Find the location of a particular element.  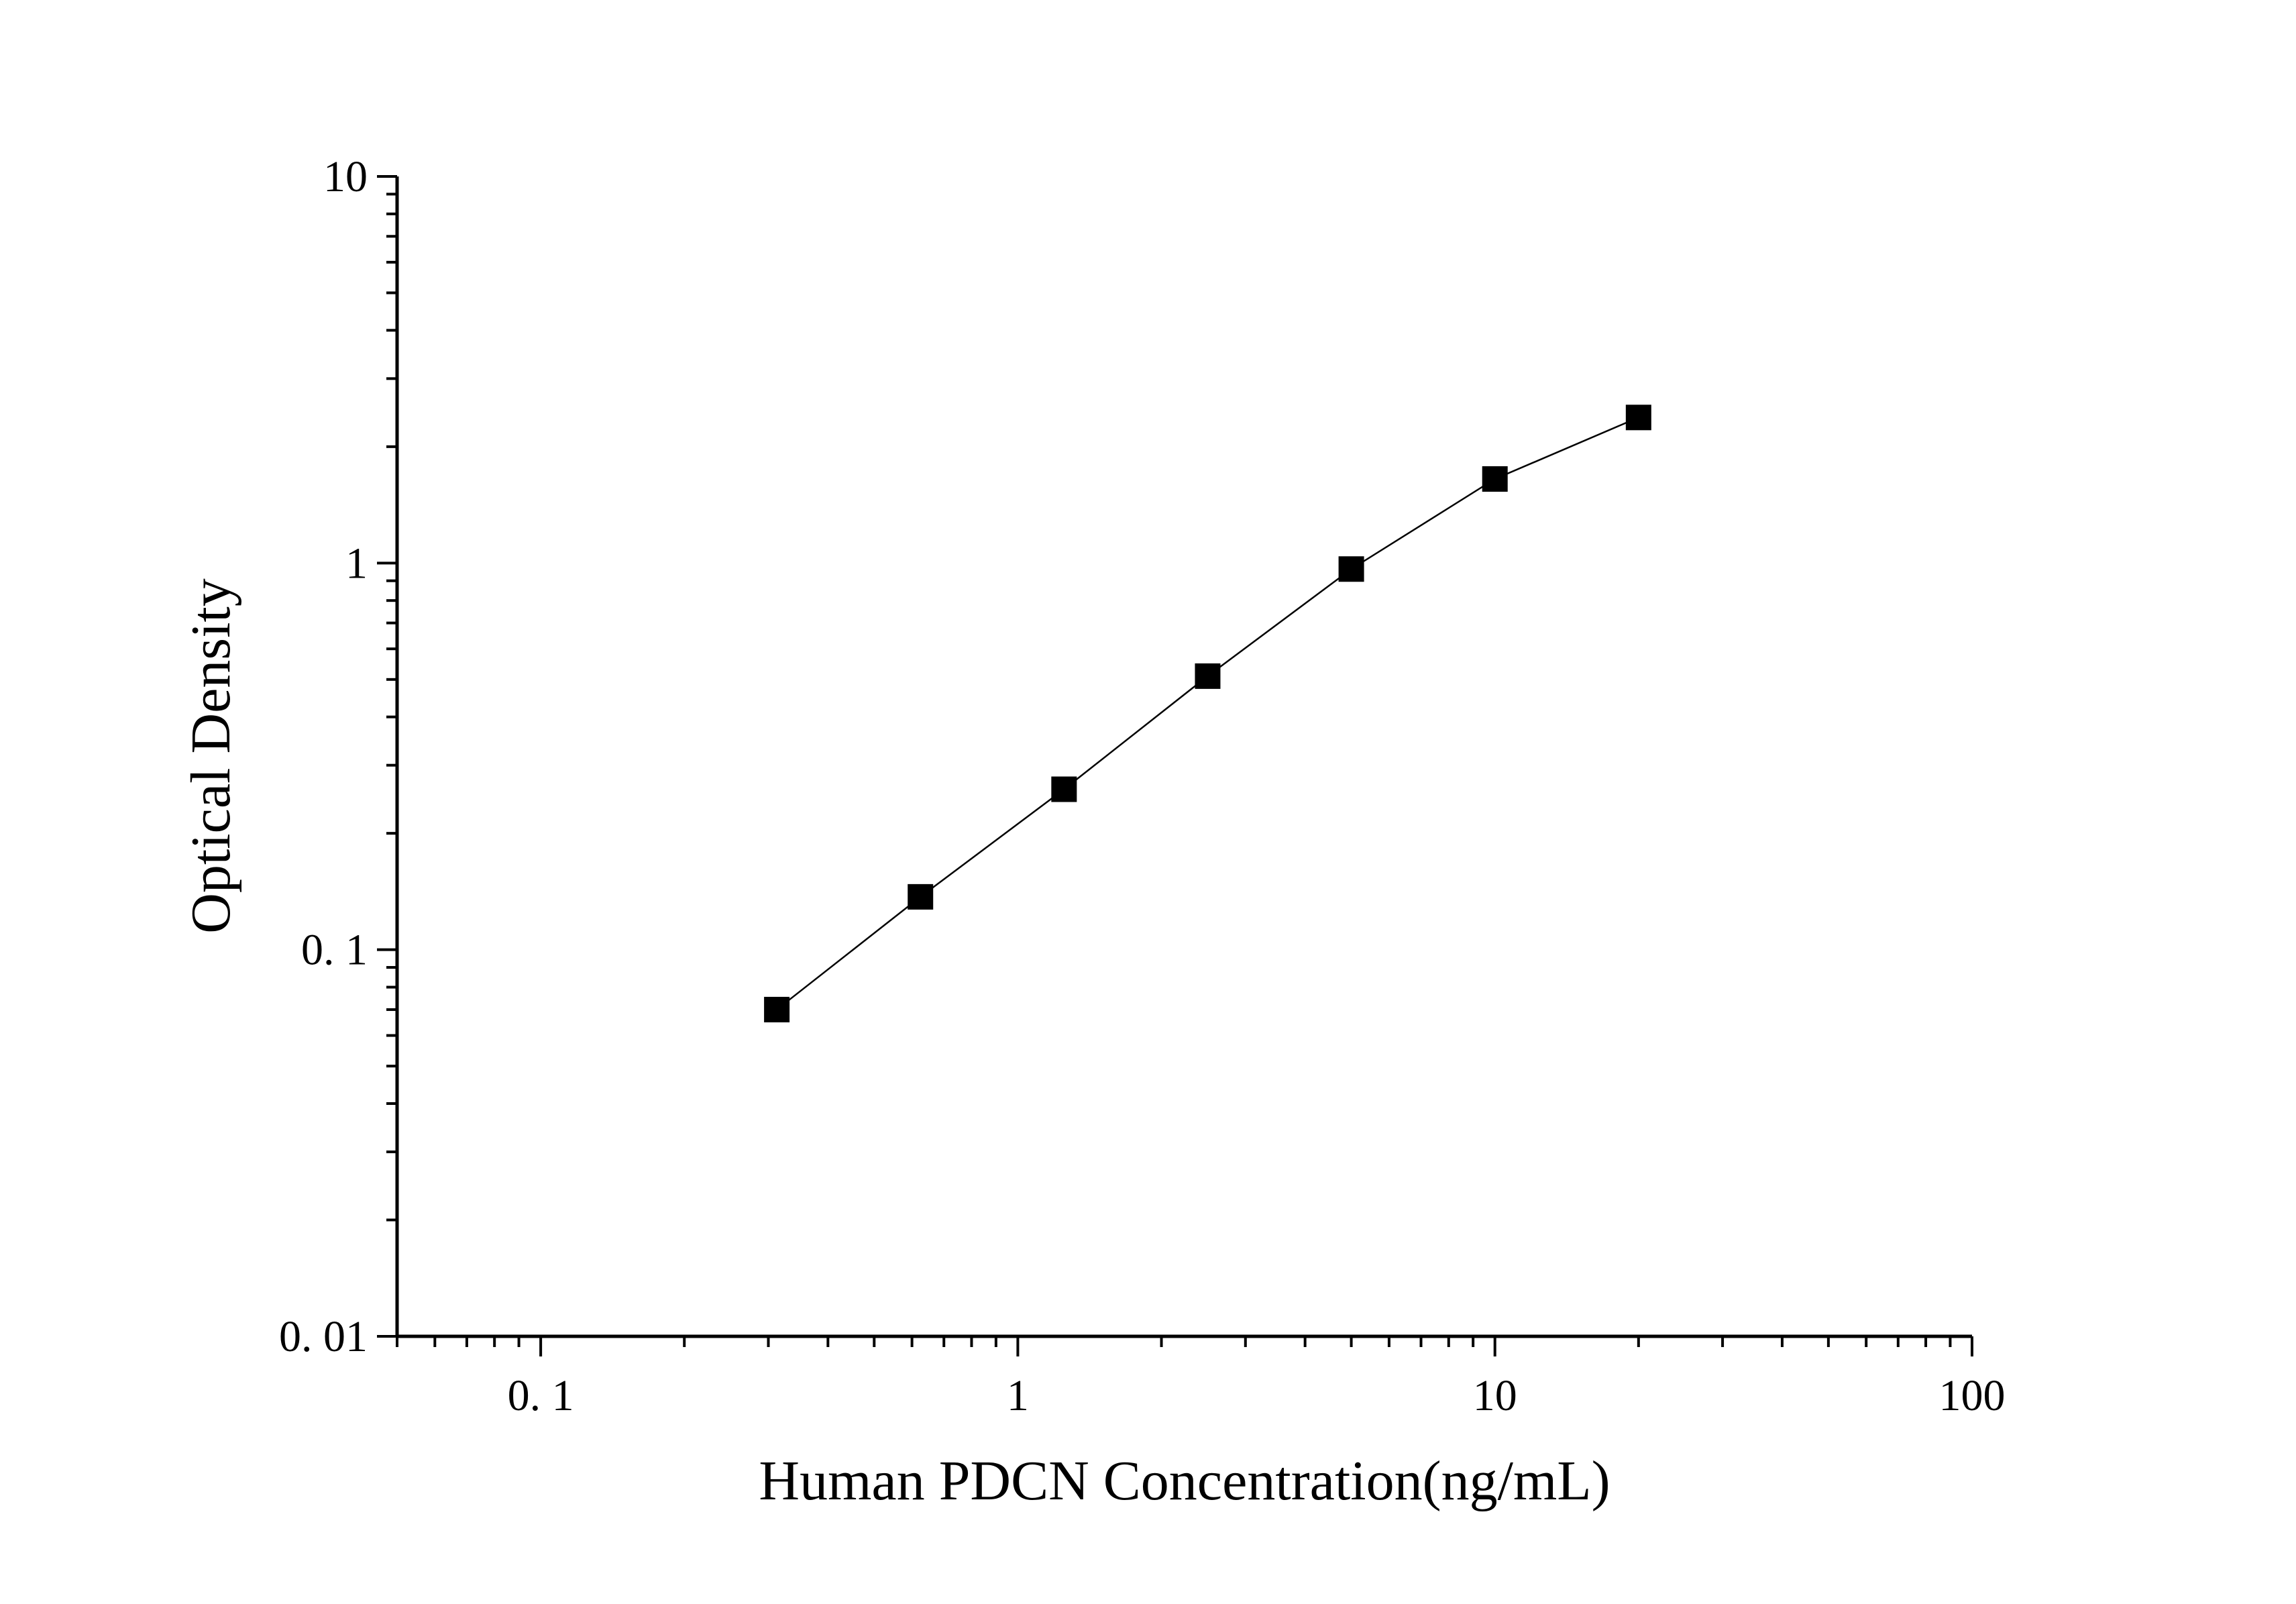

y-tick-label: 1 is located at coordinates (357, 563).